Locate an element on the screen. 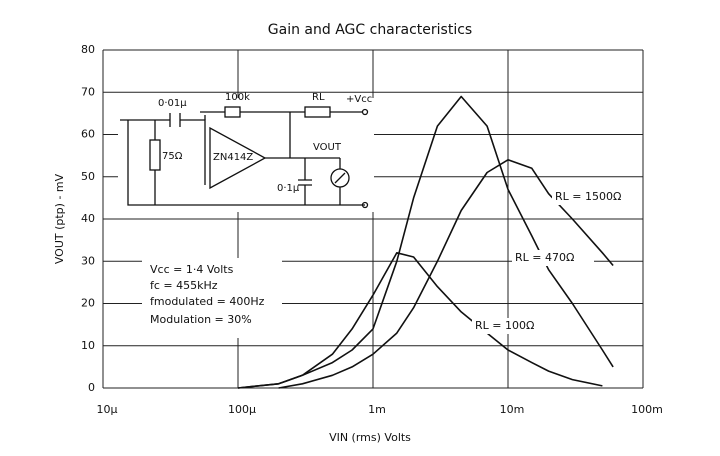 The height and width of the screenshot is (456, 720). y-tick-label: 50 is located at coordinates (88, 176).